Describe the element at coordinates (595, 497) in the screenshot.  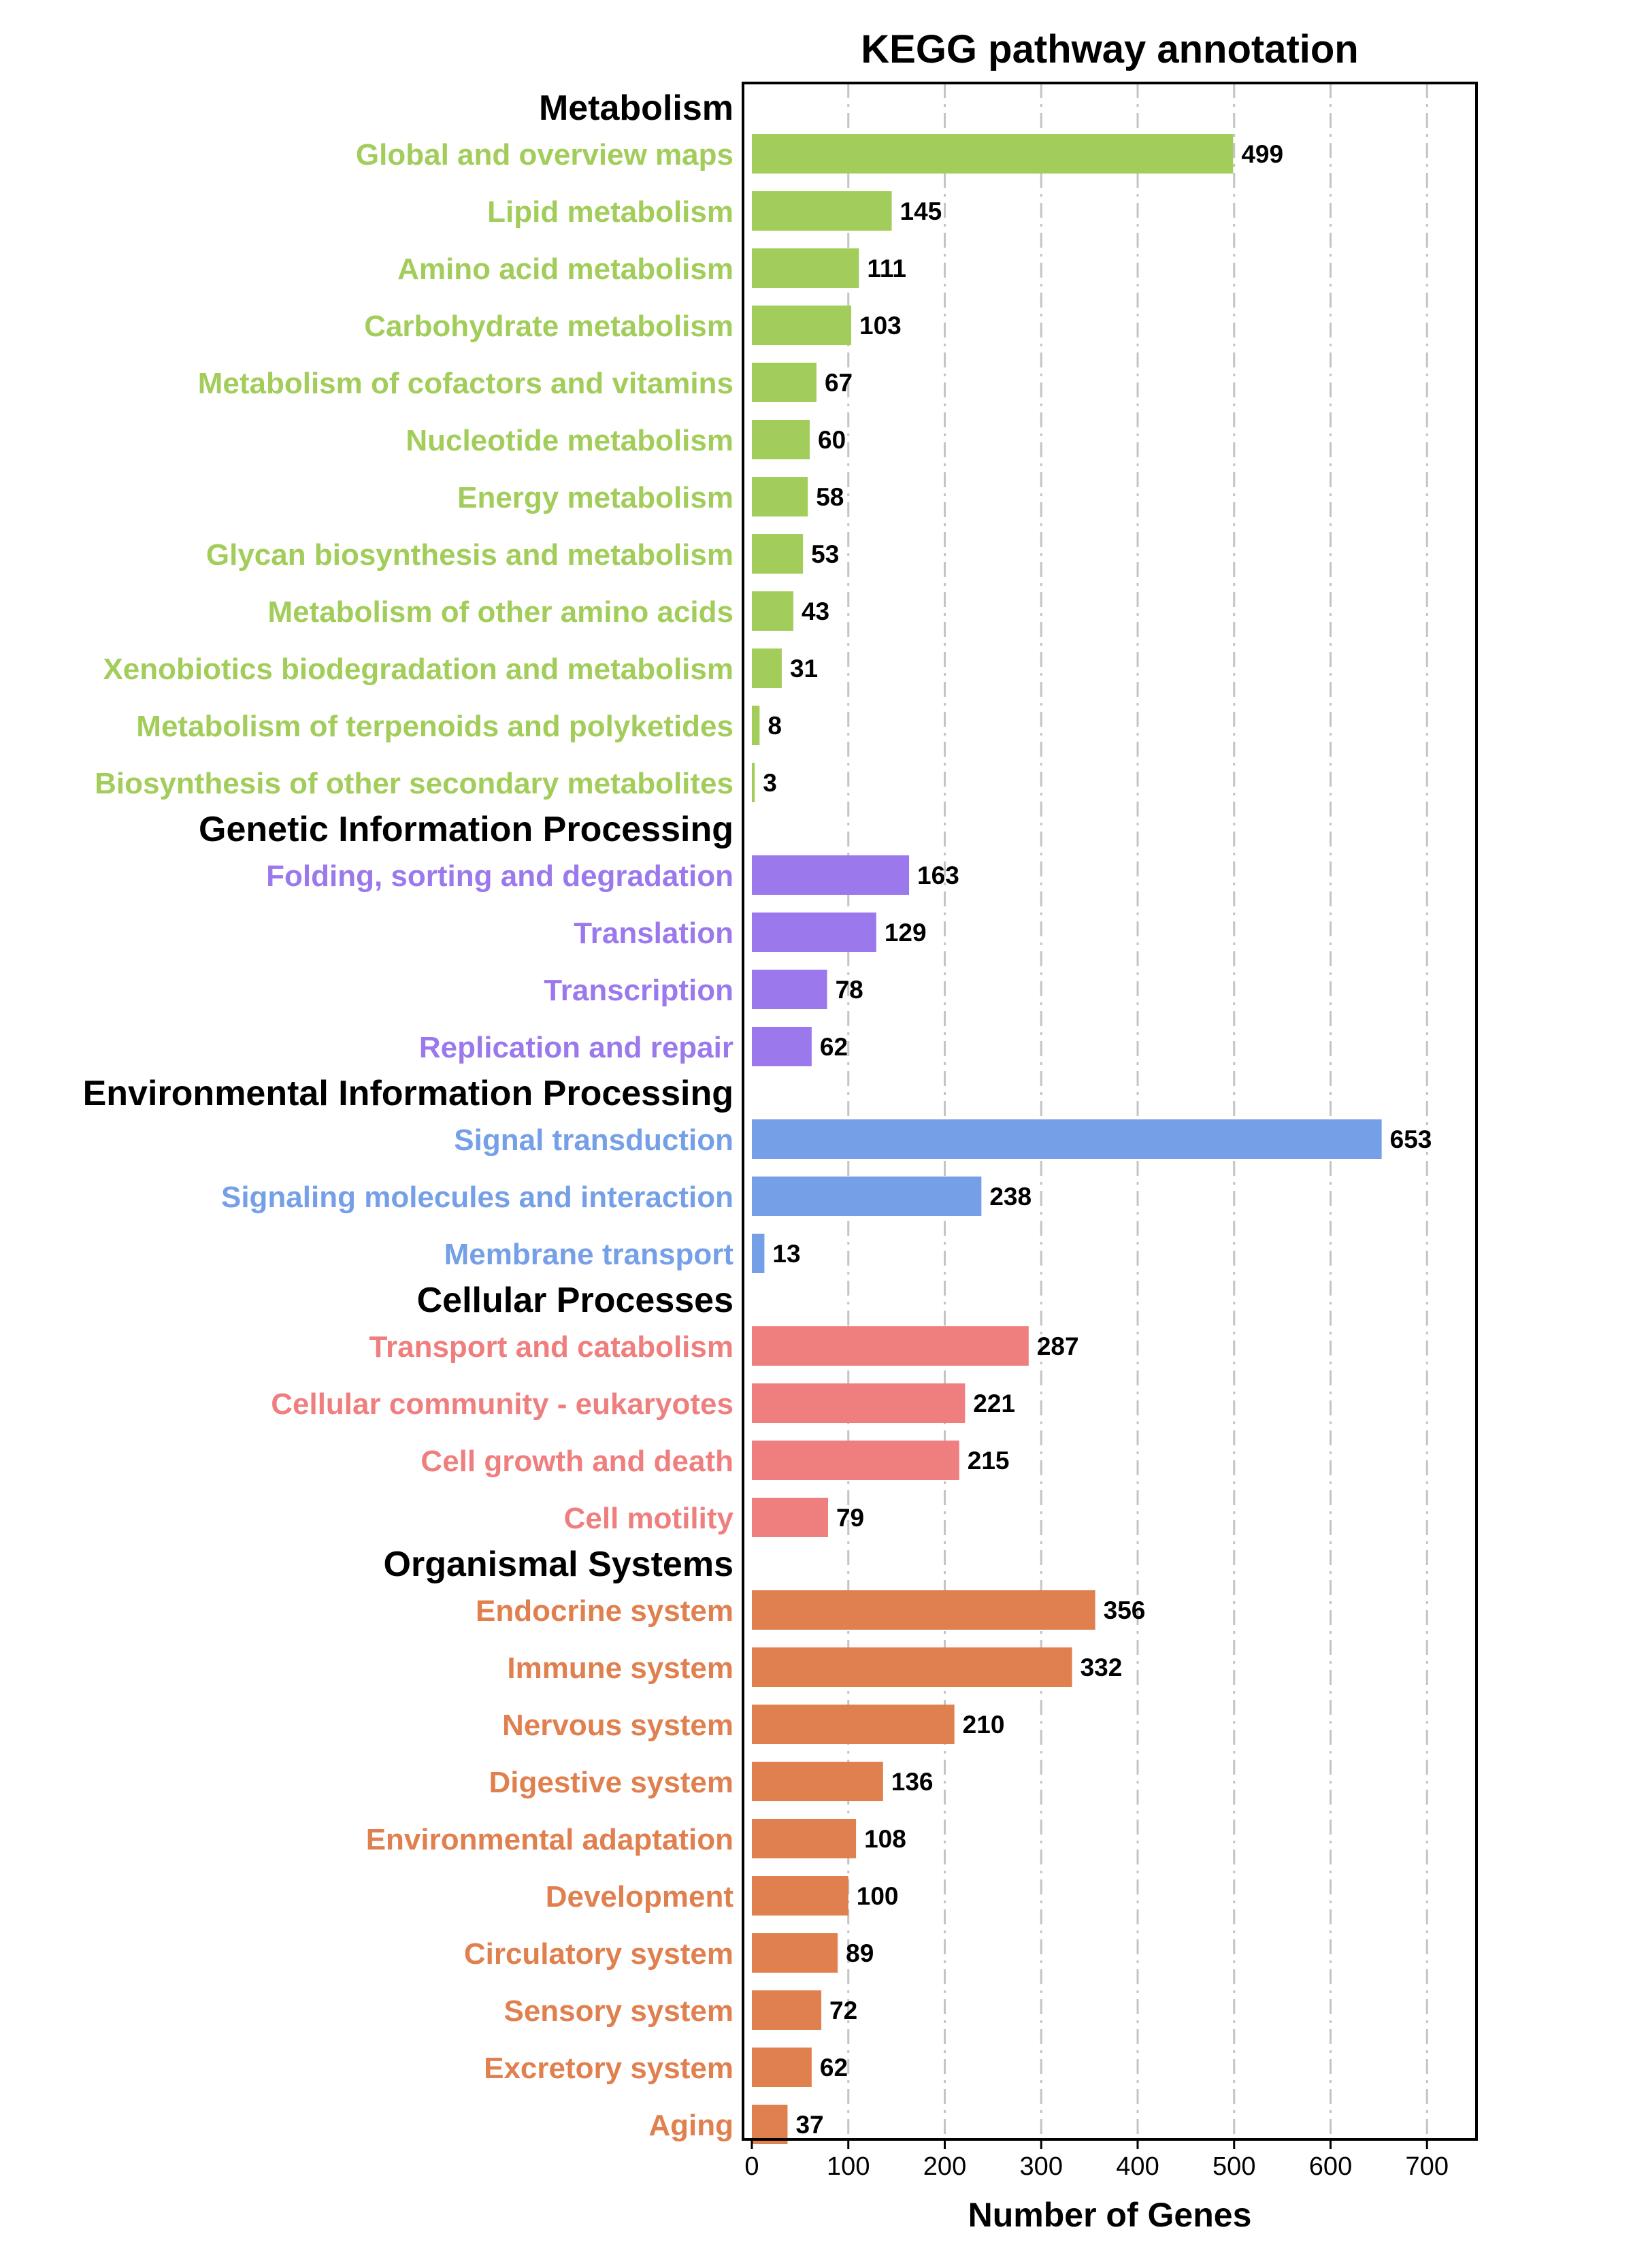
I see `category-label: Energy metabolism` at that location.